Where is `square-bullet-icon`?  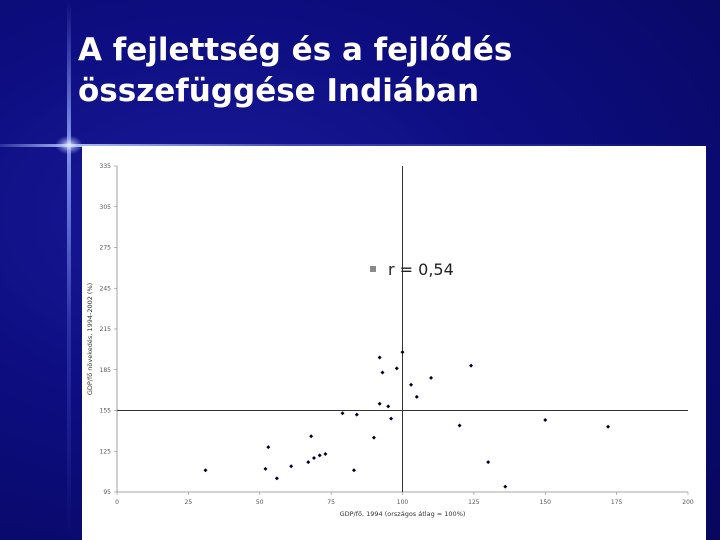 square-bullet-icon is located at coordinates (373, 268).